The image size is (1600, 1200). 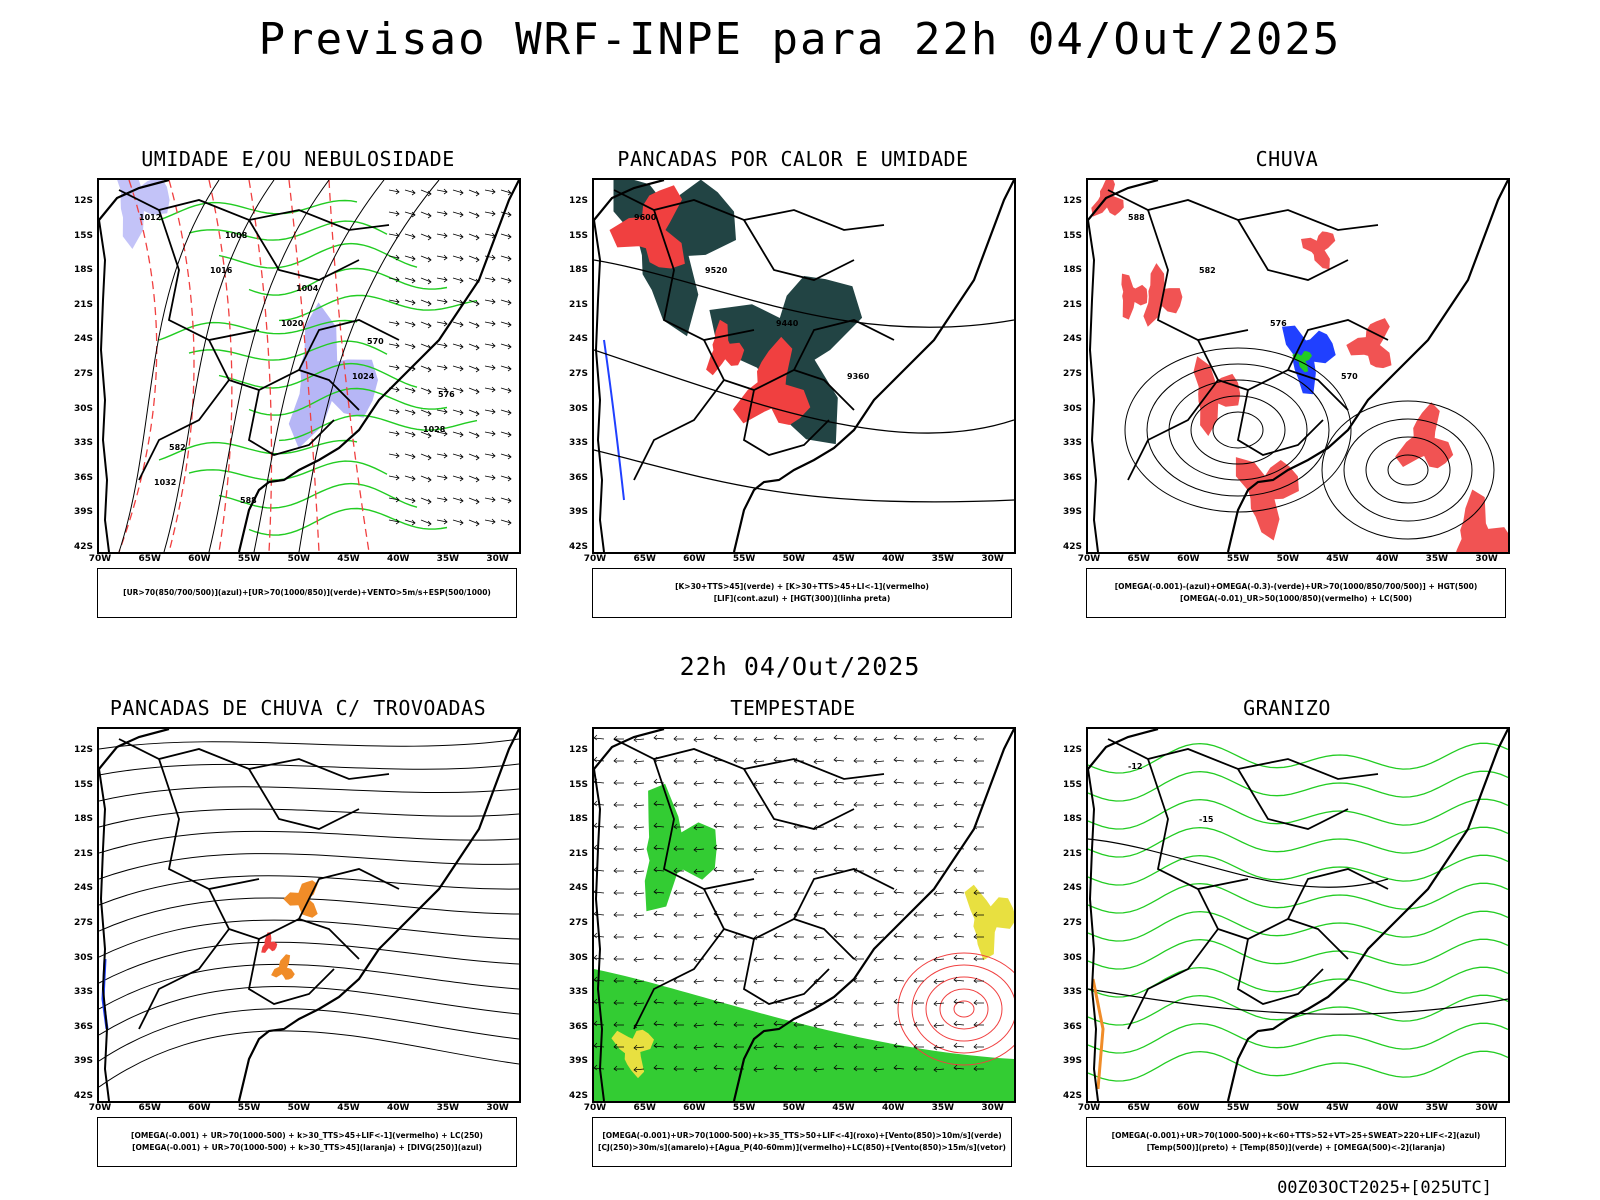 What do you see at coordinates (309, 769) in the screenshot?
I see `streamline` at bounding box center [309, 769].